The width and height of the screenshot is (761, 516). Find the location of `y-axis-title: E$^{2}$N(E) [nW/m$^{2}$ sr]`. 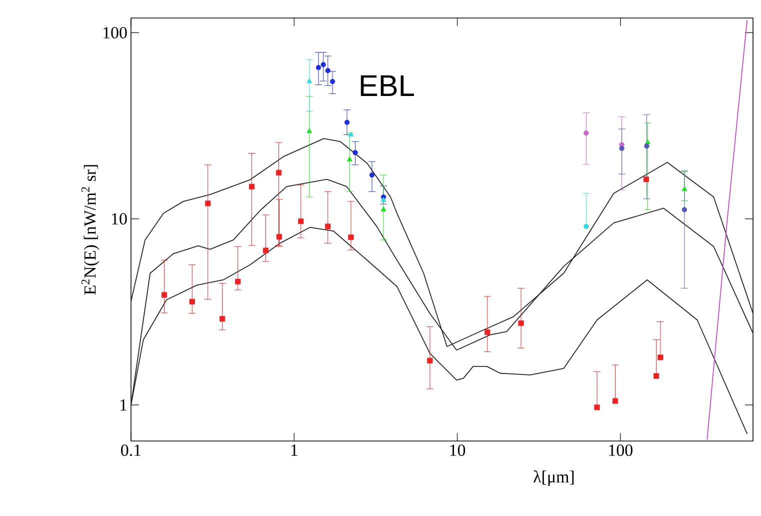

y-axis-title: E$^{2}$N(E) [nW/m$^{2}$ sr] is located at coordinates (91, 230).